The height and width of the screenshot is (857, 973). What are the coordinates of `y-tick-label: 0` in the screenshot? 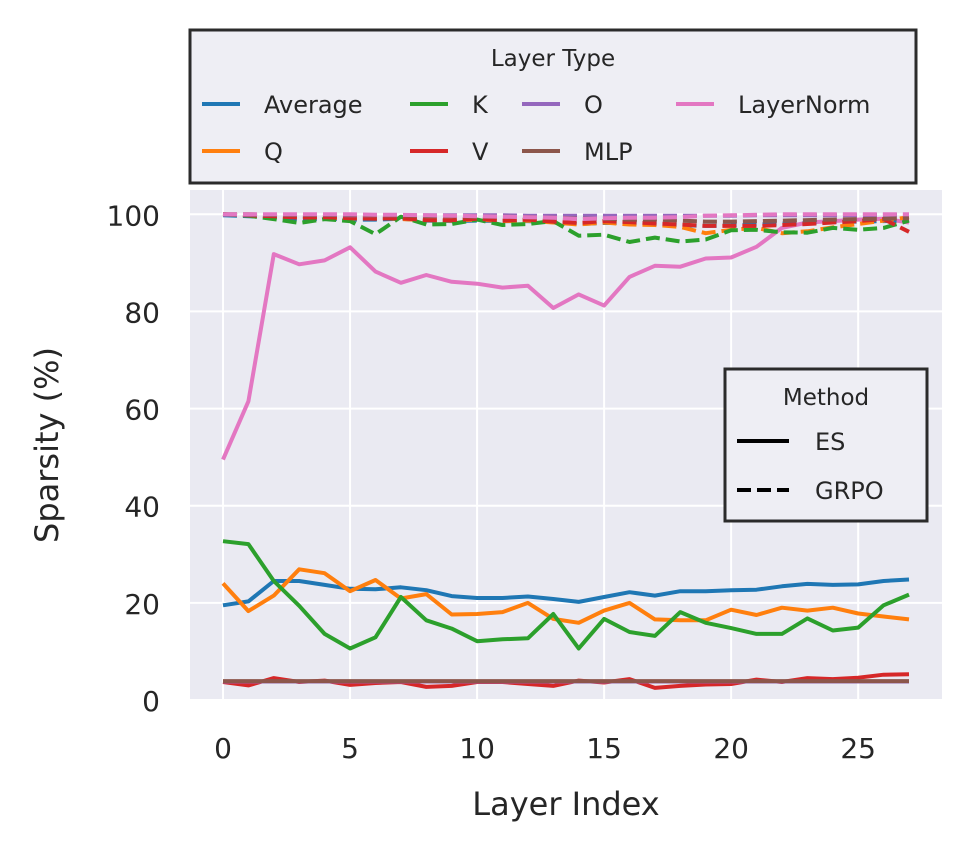 It's located at (151, 701).